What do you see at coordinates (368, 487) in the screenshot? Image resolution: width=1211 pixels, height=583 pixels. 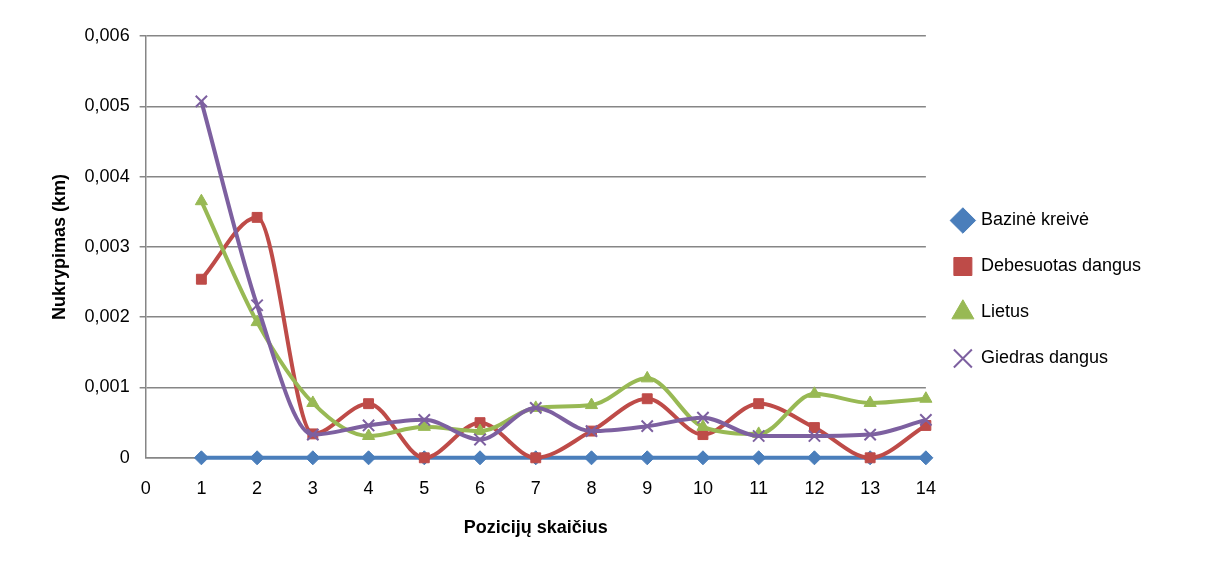 I see `x-tick-label: 4` at bounding box center [368, 487].